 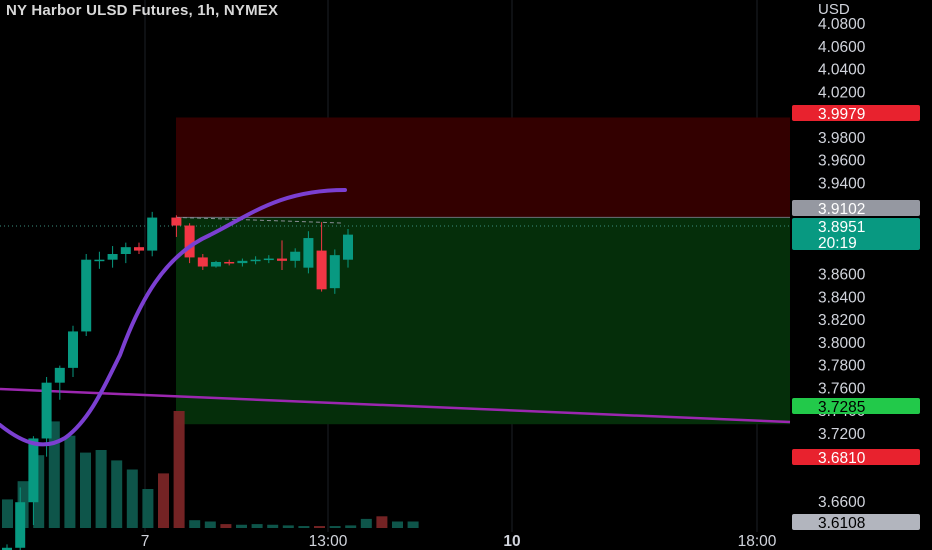 I want to click on price-tick: 3.9800, so click(x=842, y=138).